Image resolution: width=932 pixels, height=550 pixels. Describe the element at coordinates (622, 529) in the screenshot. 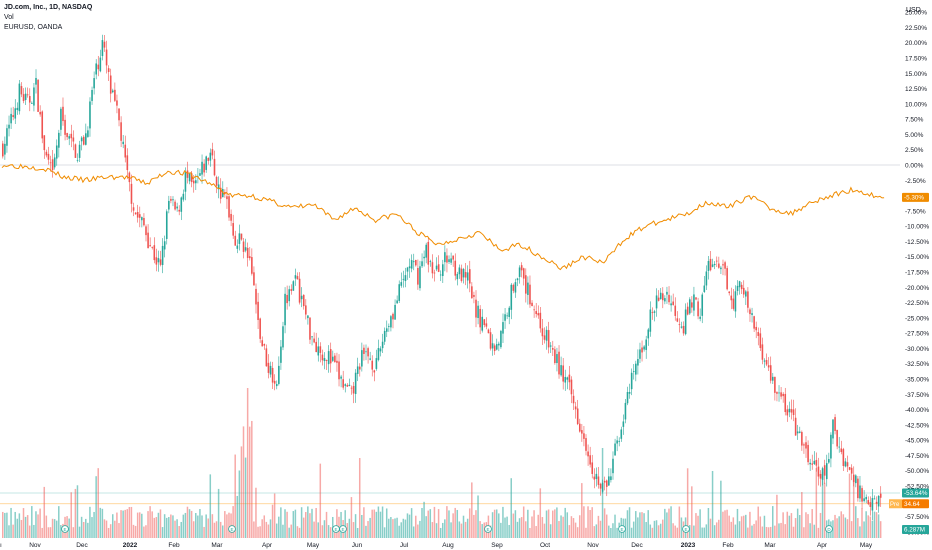

I see `event-marker: E` at that location.